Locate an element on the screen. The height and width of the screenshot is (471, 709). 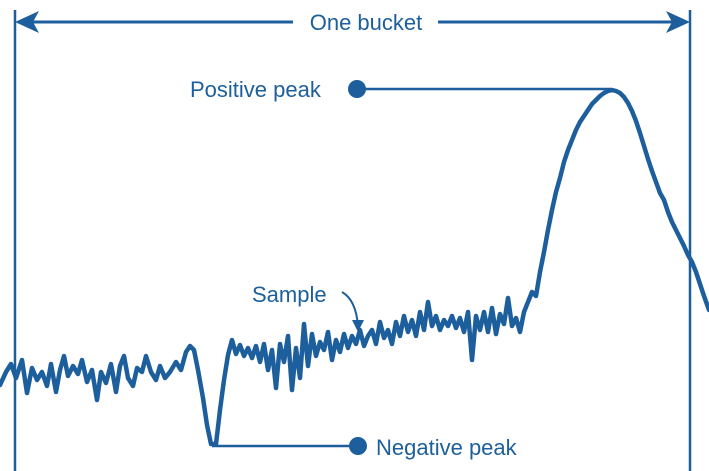
sample-label: Sample is located at coordinates (289, 294).